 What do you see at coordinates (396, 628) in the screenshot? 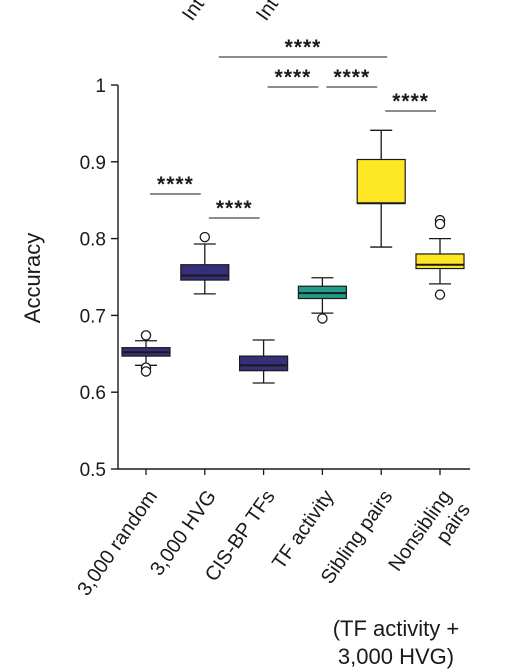
I see `footnote-line-1: (TF activity +` at bounding box center [396, 628].